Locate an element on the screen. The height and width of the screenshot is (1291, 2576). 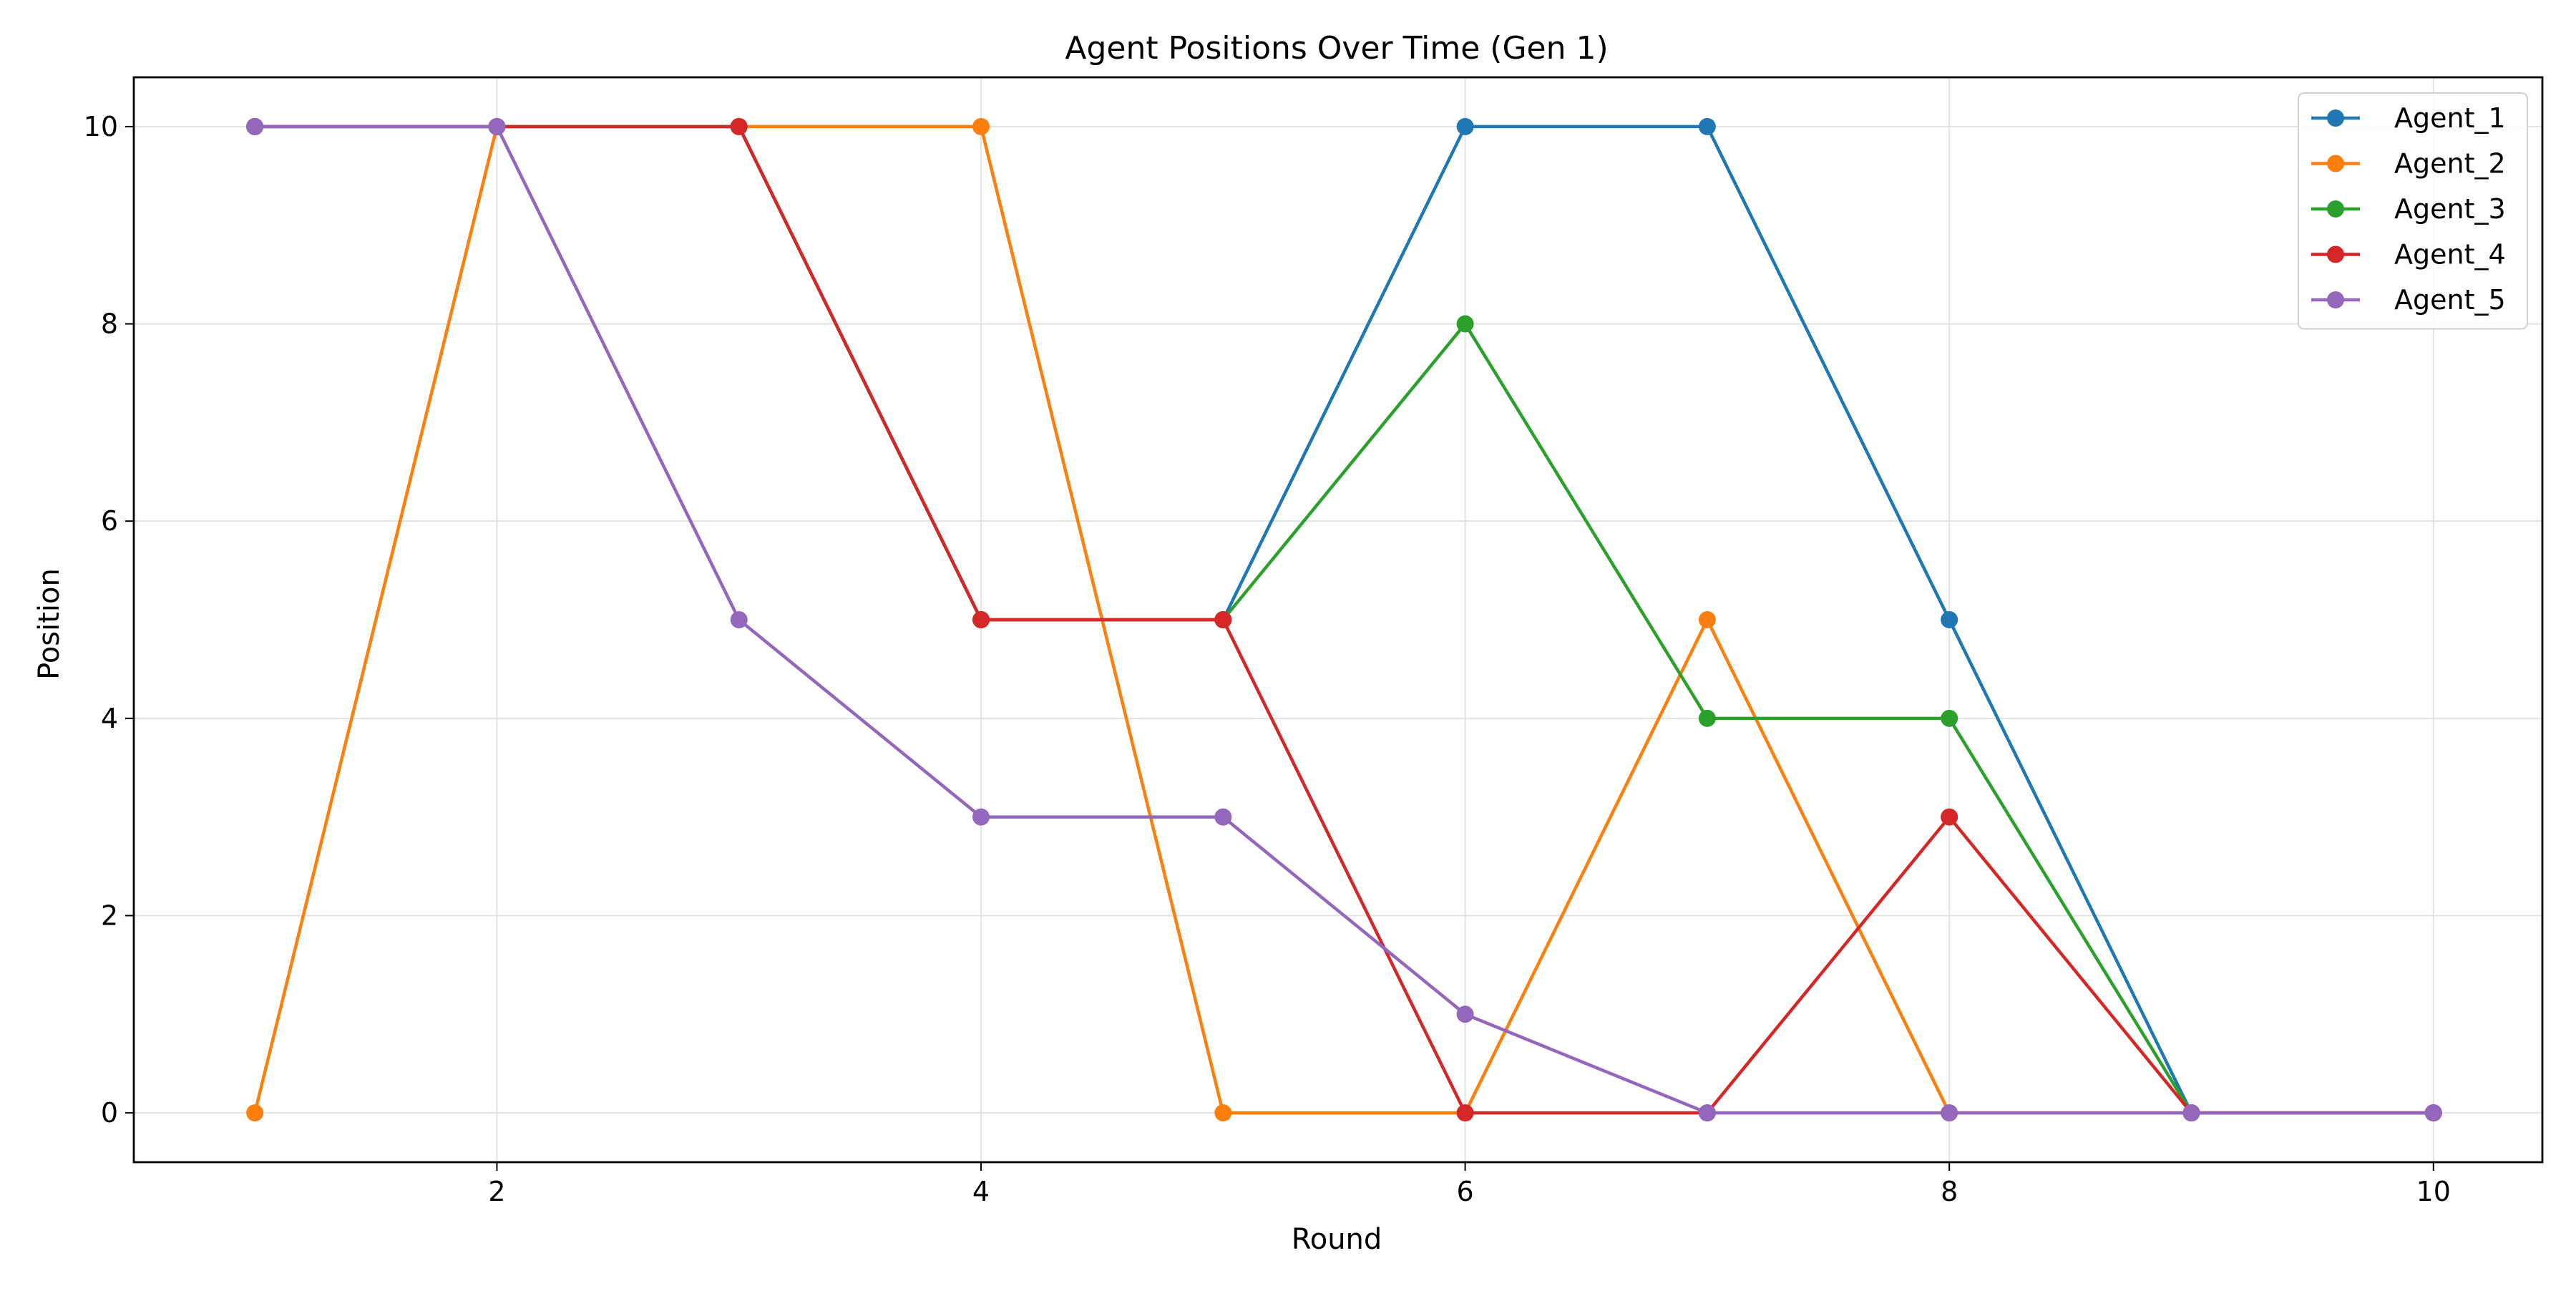
legend: Agent_1 Agent_2 Agent_3 Agent_4 Agent_5 is located at coordinates (2413, 211).